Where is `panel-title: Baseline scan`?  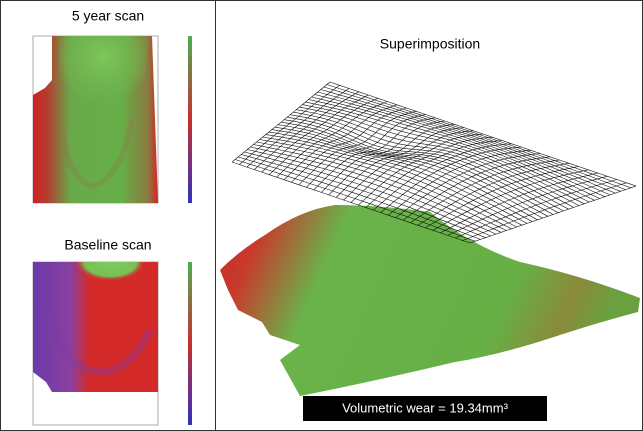
panel-title: Baseline scan is located at coordinates (107, 245).